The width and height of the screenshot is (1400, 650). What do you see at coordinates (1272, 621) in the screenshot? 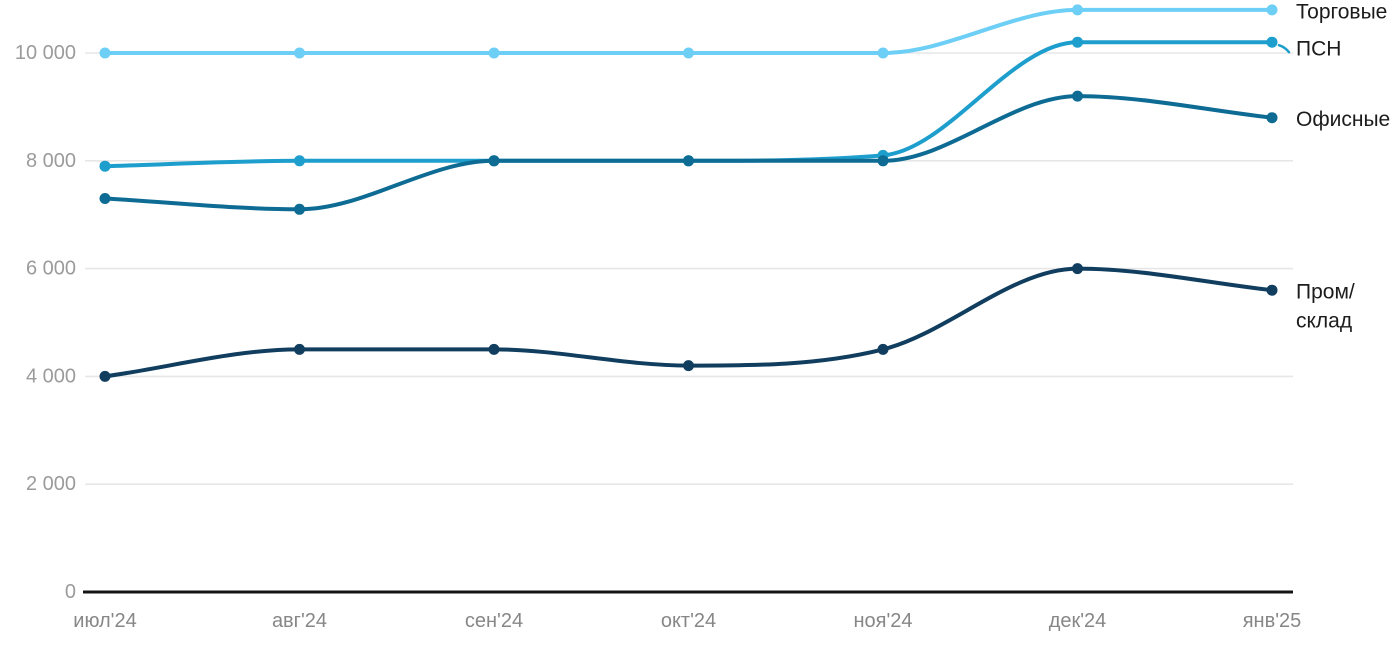
I see `x-tick-label: янв'25` at bounding box center [1272, 621].